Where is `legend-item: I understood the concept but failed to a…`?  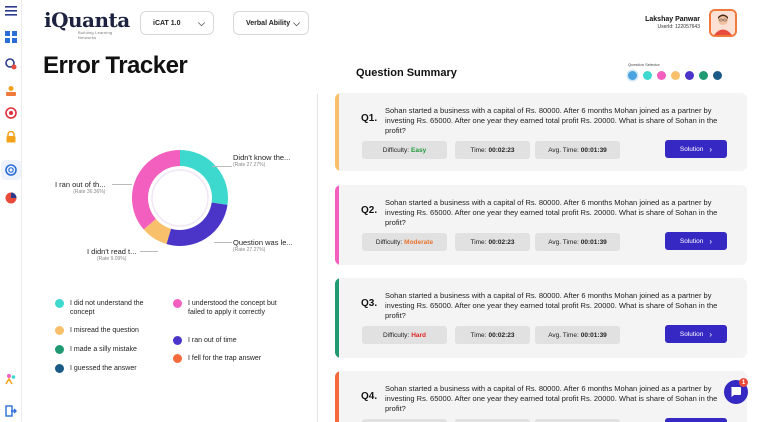
legend-item: I understood the concept but failed to a… is located at coordinates (230, 308).